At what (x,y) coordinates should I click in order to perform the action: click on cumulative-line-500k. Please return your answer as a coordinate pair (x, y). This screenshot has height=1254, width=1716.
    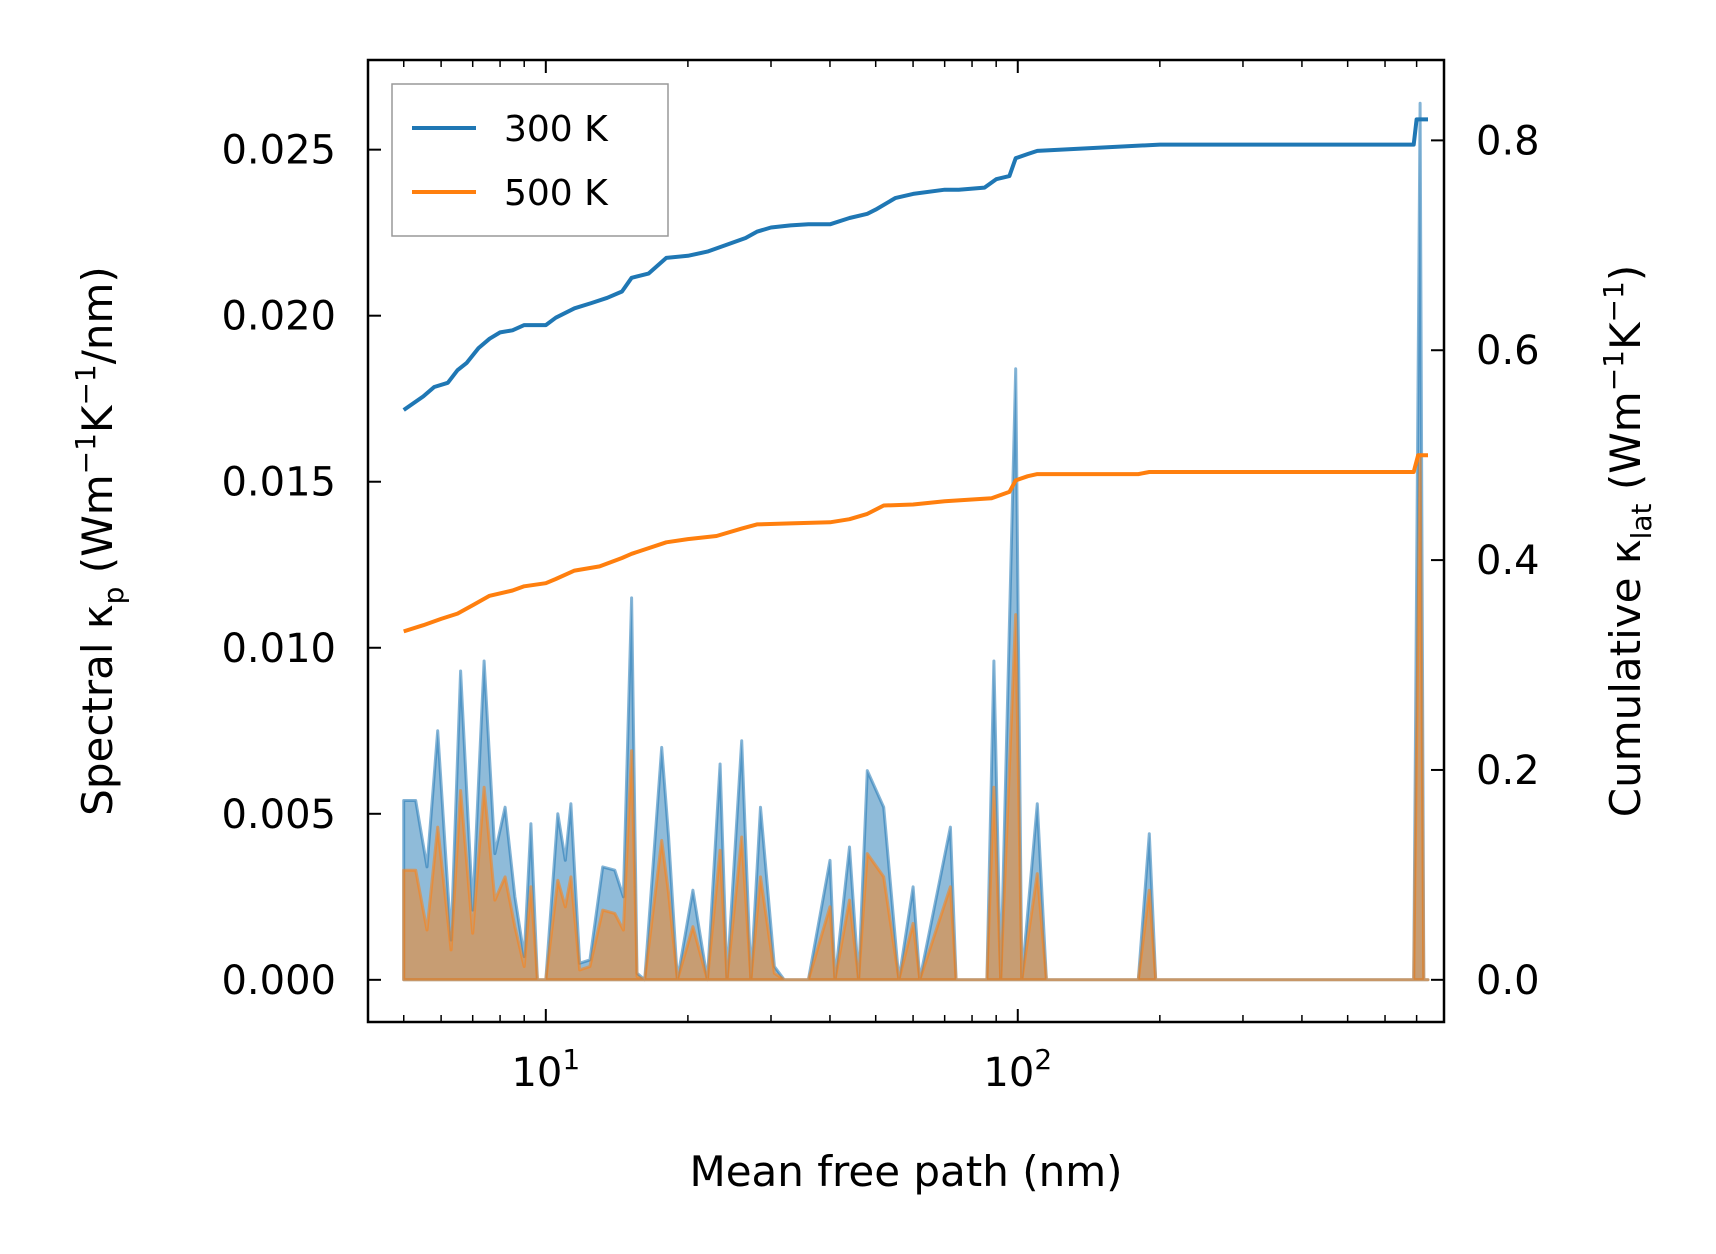
    Looking at the image, I should click on (915, 543).